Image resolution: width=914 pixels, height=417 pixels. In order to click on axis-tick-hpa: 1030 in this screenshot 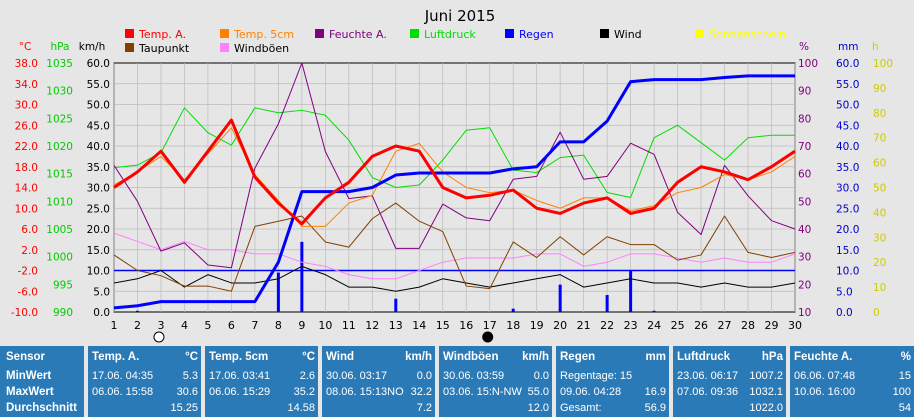, I will do `click(59, 92)`.